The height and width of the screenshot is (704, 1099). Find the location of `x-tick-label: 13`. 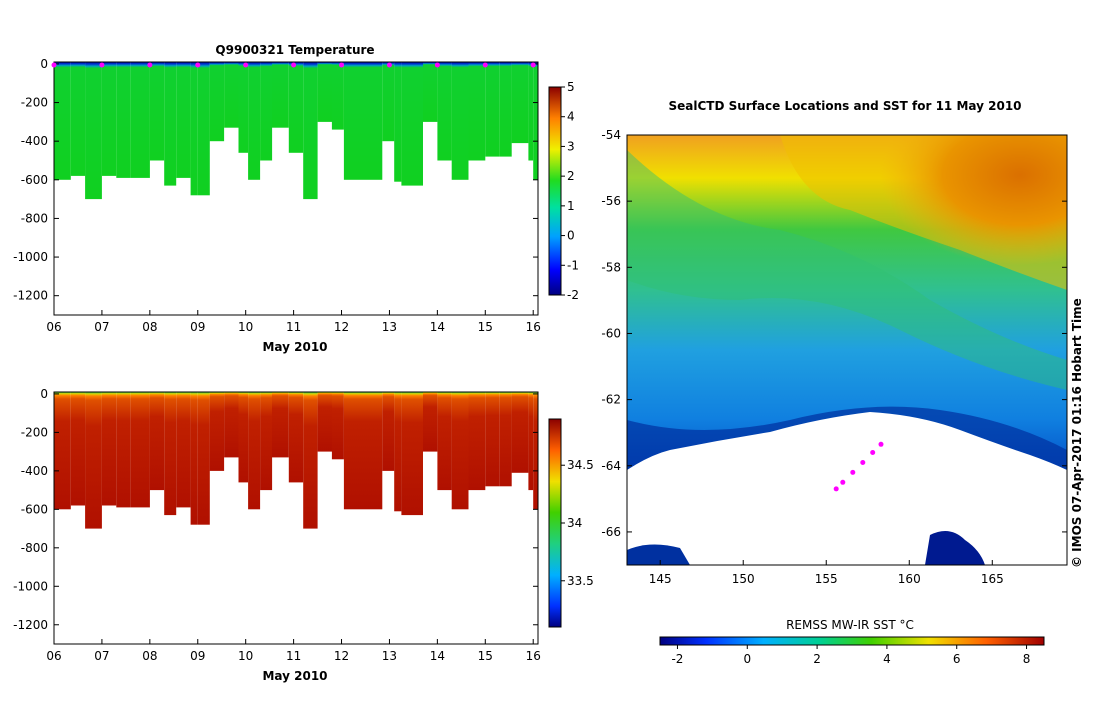

x-tick-label: 13 is located at coordinates (389, 656).